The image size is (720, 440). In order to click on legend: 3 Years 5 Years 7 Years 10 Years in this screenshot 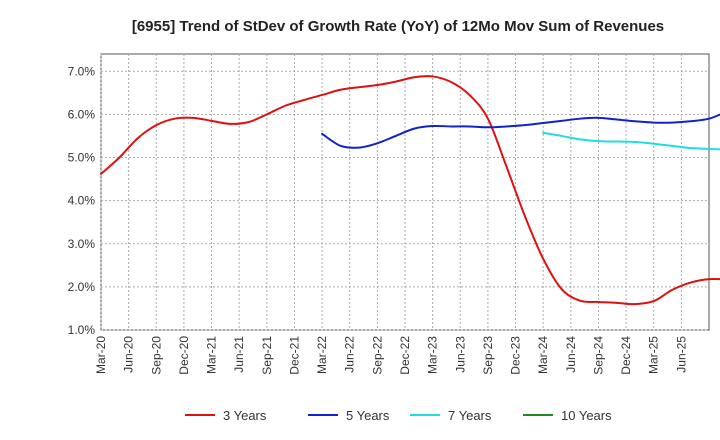, I will do `click(398, 415)`.